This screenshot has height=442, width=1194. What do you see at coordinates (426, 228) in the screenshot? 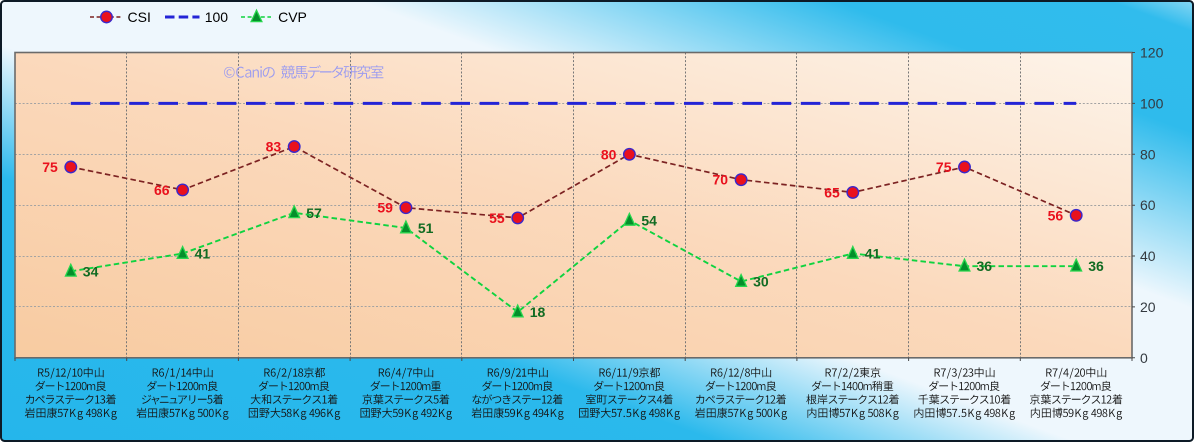
I see `svg-text: 51` at bounding box center [426, 228].